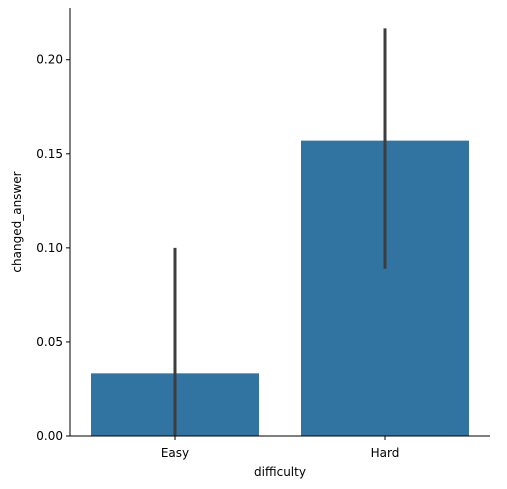 This screenshot has width=507, height=489. What do you see at coordinates (175, 453) in the screenshot?
I see `x-tick-label: Easy` at bounding box center [175, 453].